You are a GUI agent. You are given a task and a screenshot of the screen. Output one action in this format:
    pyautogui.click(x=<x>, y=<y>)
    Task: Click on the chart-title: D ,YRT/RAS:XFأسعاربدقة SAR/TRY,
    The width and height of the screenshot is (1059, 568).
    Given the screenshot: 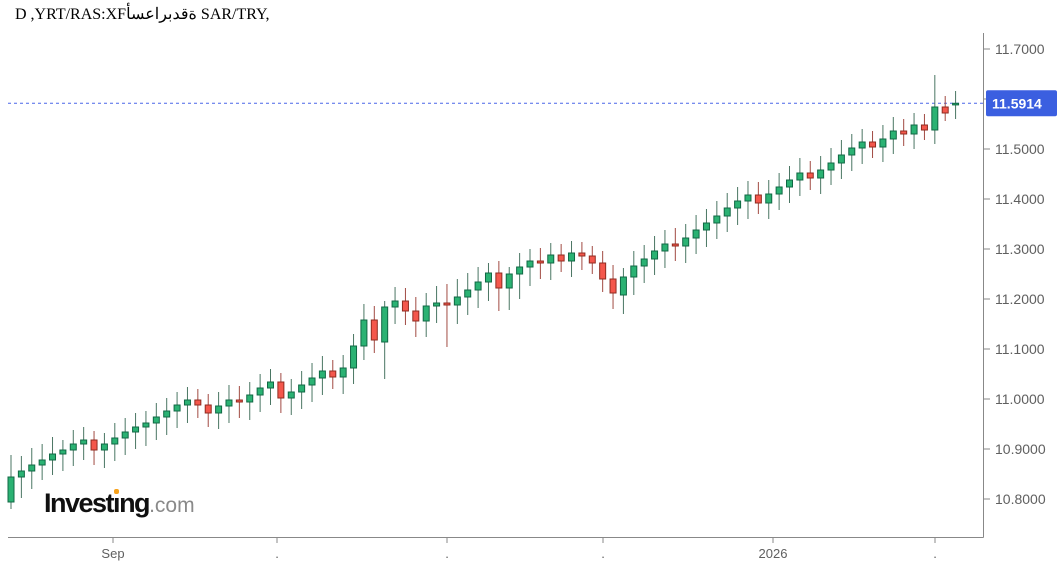 What is the action you would take?
    pyautogui.click(x=142, y=14)
    